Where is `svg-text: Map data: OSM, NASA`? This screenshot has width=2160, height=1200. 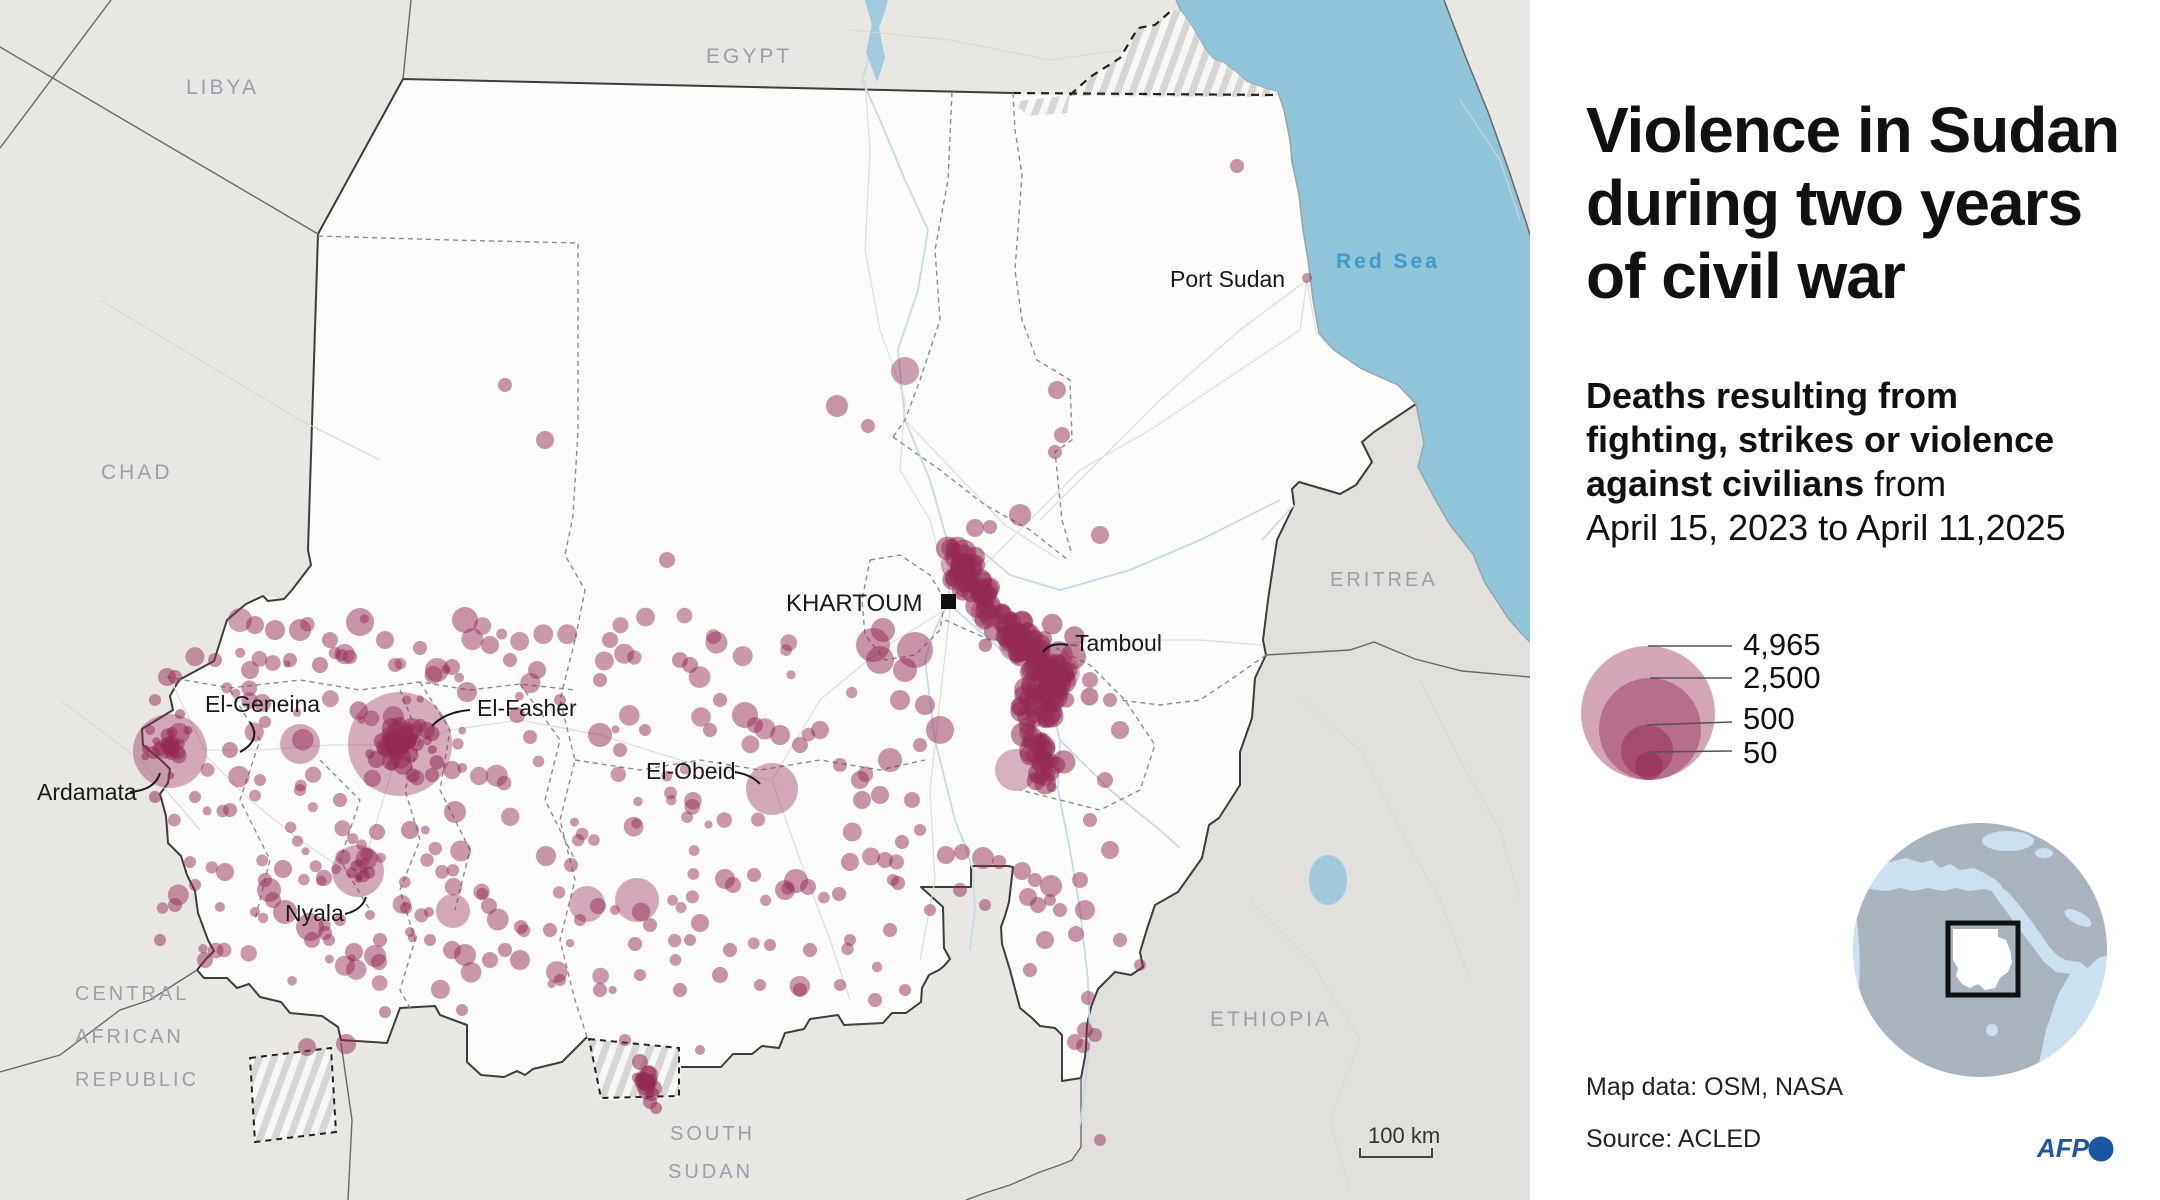
svg-text: Map data: OSM, NASA is located at coordinates (1714, 1087).